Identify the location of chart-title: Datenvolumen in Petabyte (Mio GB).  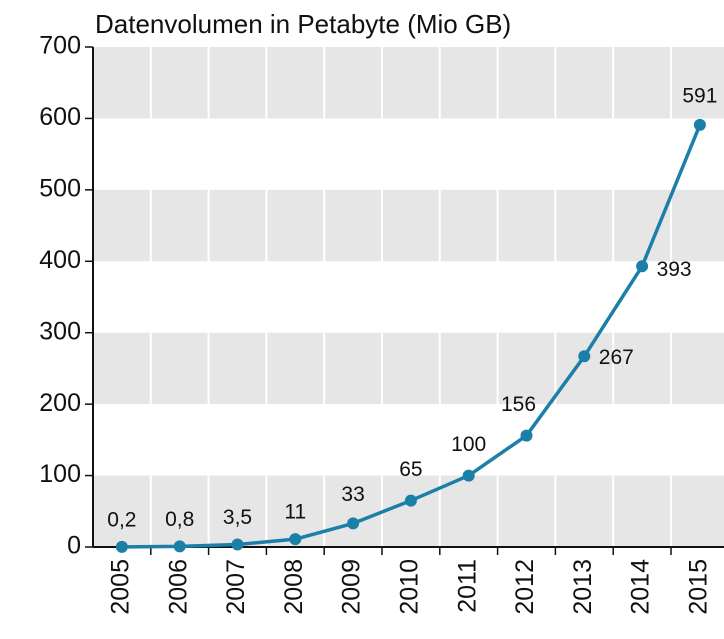
(303, 24).